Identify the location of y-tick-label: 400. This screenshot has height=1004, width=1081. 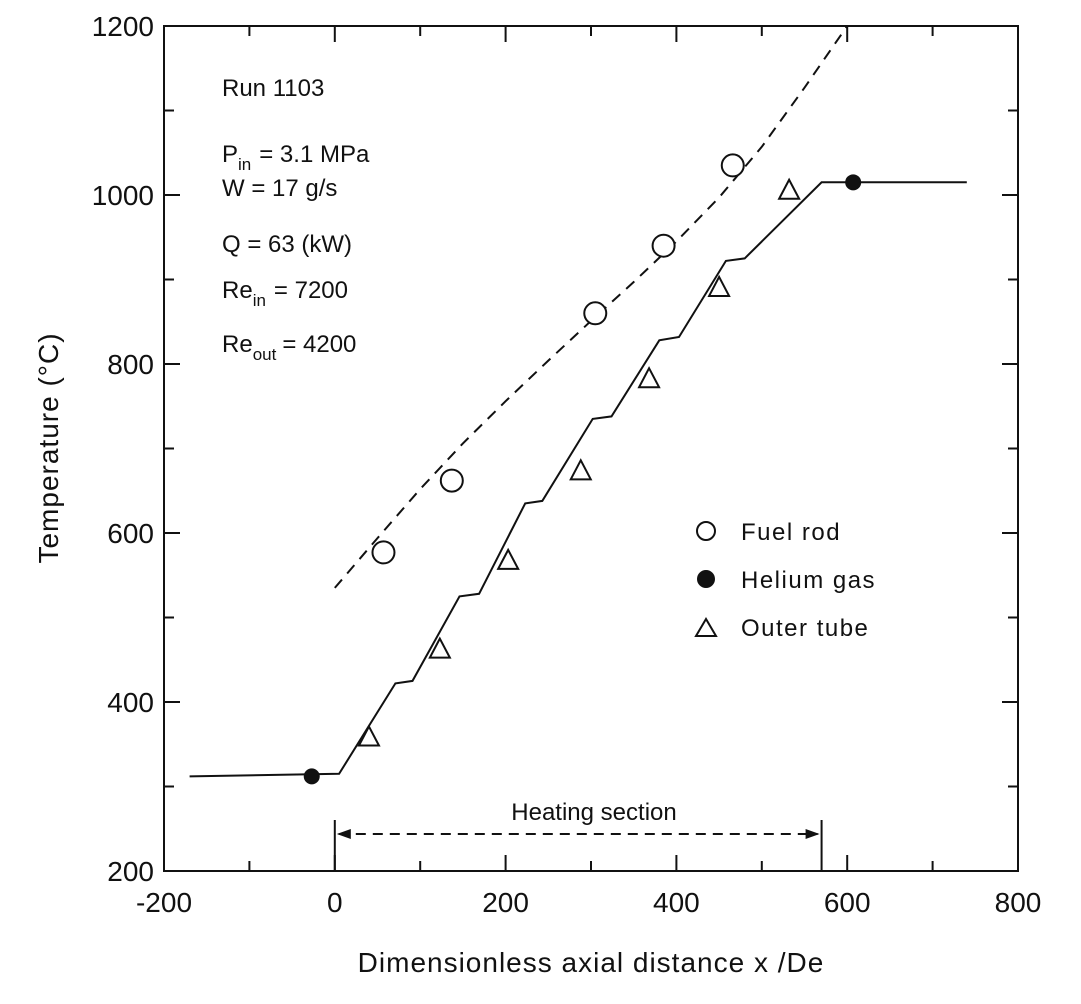
(130, 702).